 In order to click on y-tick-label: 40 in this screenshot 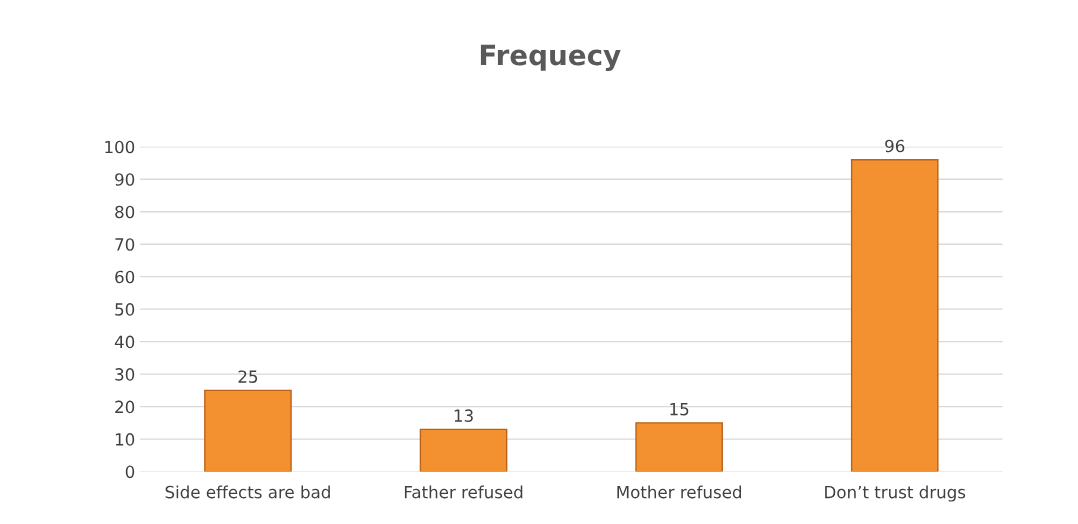, I will do `click(124, 342)`.